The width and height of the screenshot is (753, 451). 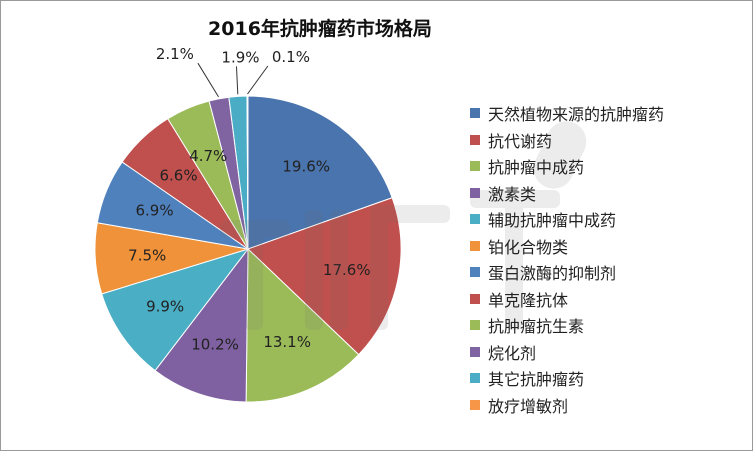 What do you see at coordinates (320, 29) in the screenshot?
I see `chart-title: 2016年抗肿瘤药市场格局` at bounding box center [320, 29].